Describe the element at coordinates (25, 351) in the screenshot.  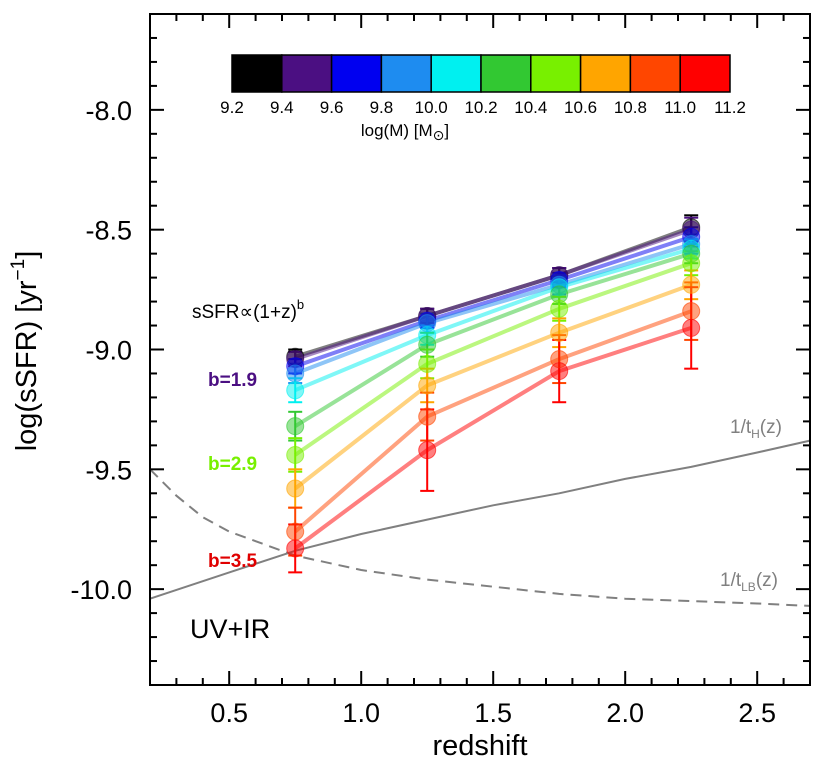
I see `y-axis-title: log(sSFR) [yr−1]` at that location.